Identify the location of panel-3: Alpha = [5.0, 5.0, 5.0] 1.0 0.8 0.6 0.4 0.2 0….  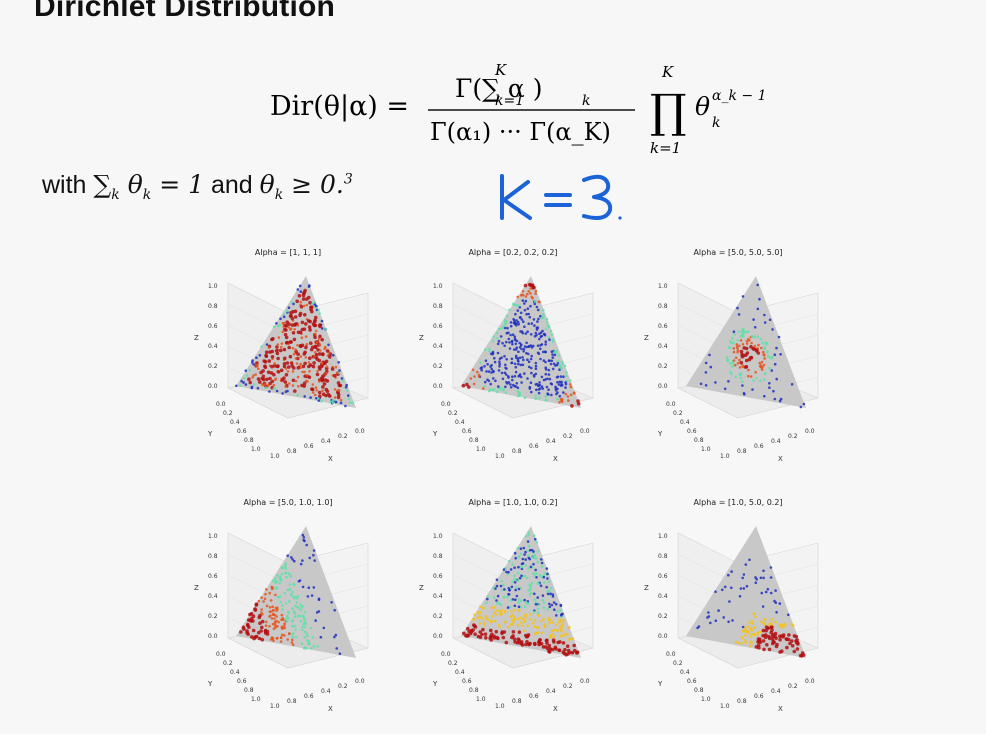
(745, 360).